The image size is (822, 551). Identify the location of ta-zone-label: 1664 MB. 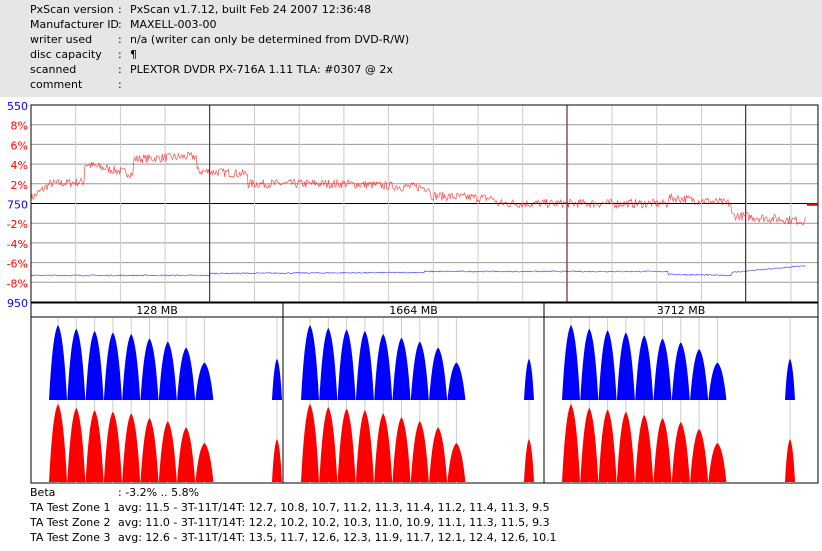
(413, 310).